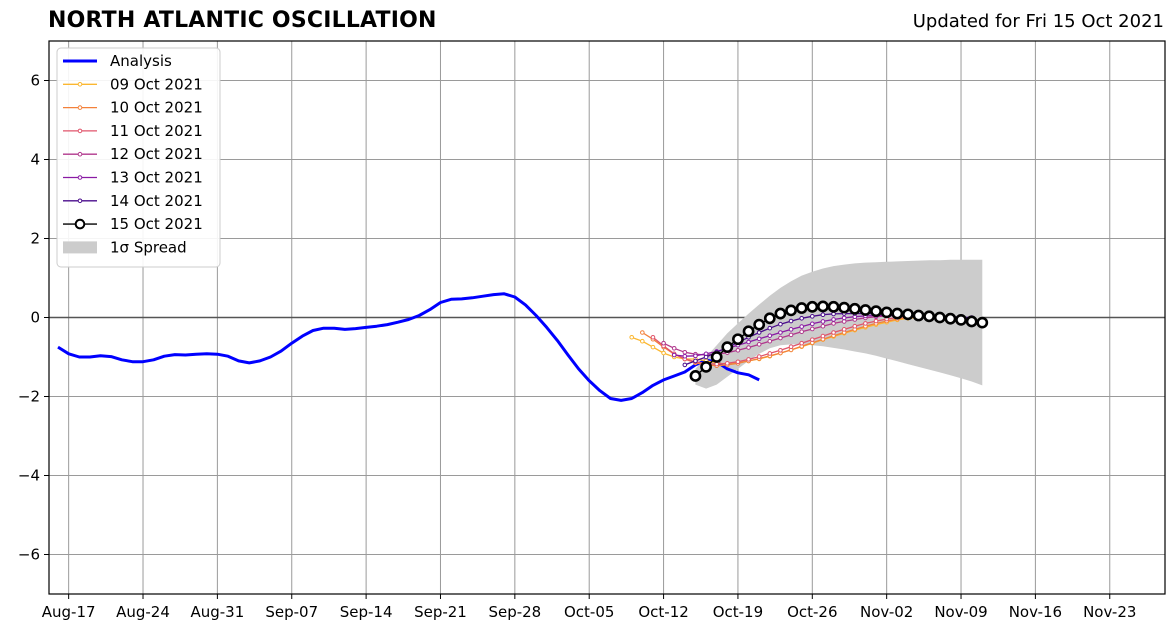 This screenshot has width=1176, height=633. What do you see at coordinates (217, 612) in the screenshot?
I see `x-tick-label: Aug-31` at bounding box center [217, 612].